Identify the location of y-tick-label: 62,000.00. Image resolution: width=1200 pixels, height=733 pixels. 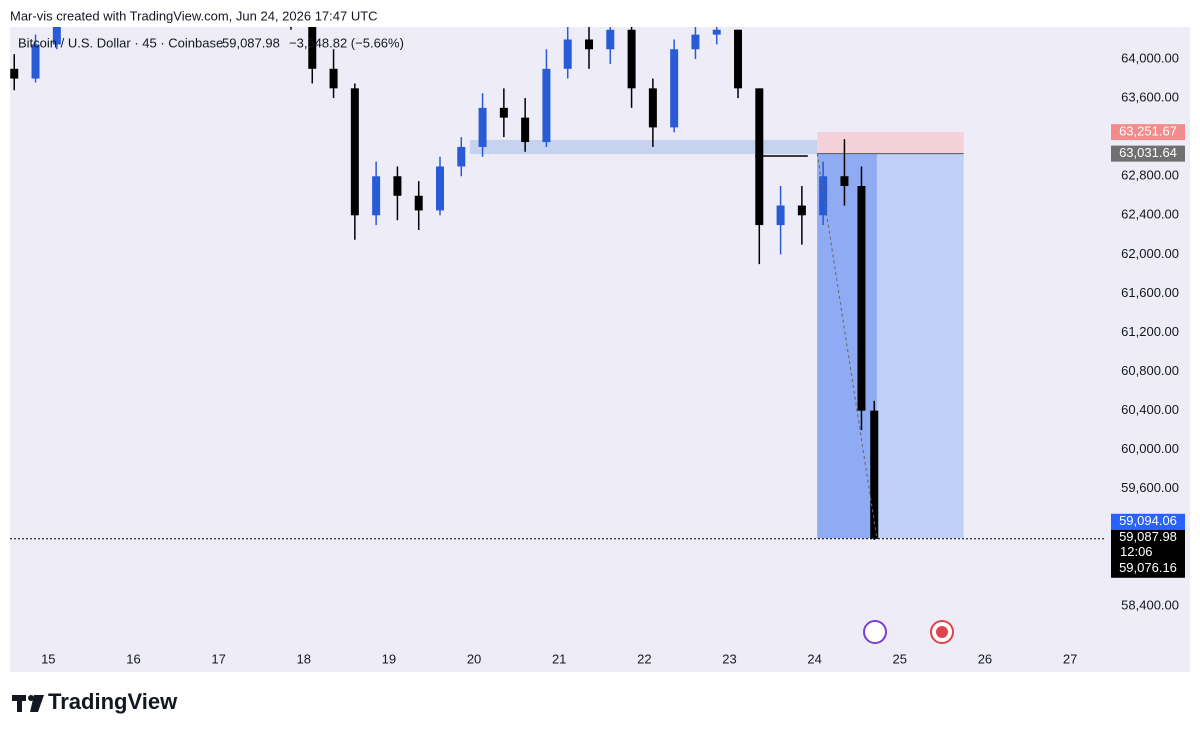
(1150, 253).